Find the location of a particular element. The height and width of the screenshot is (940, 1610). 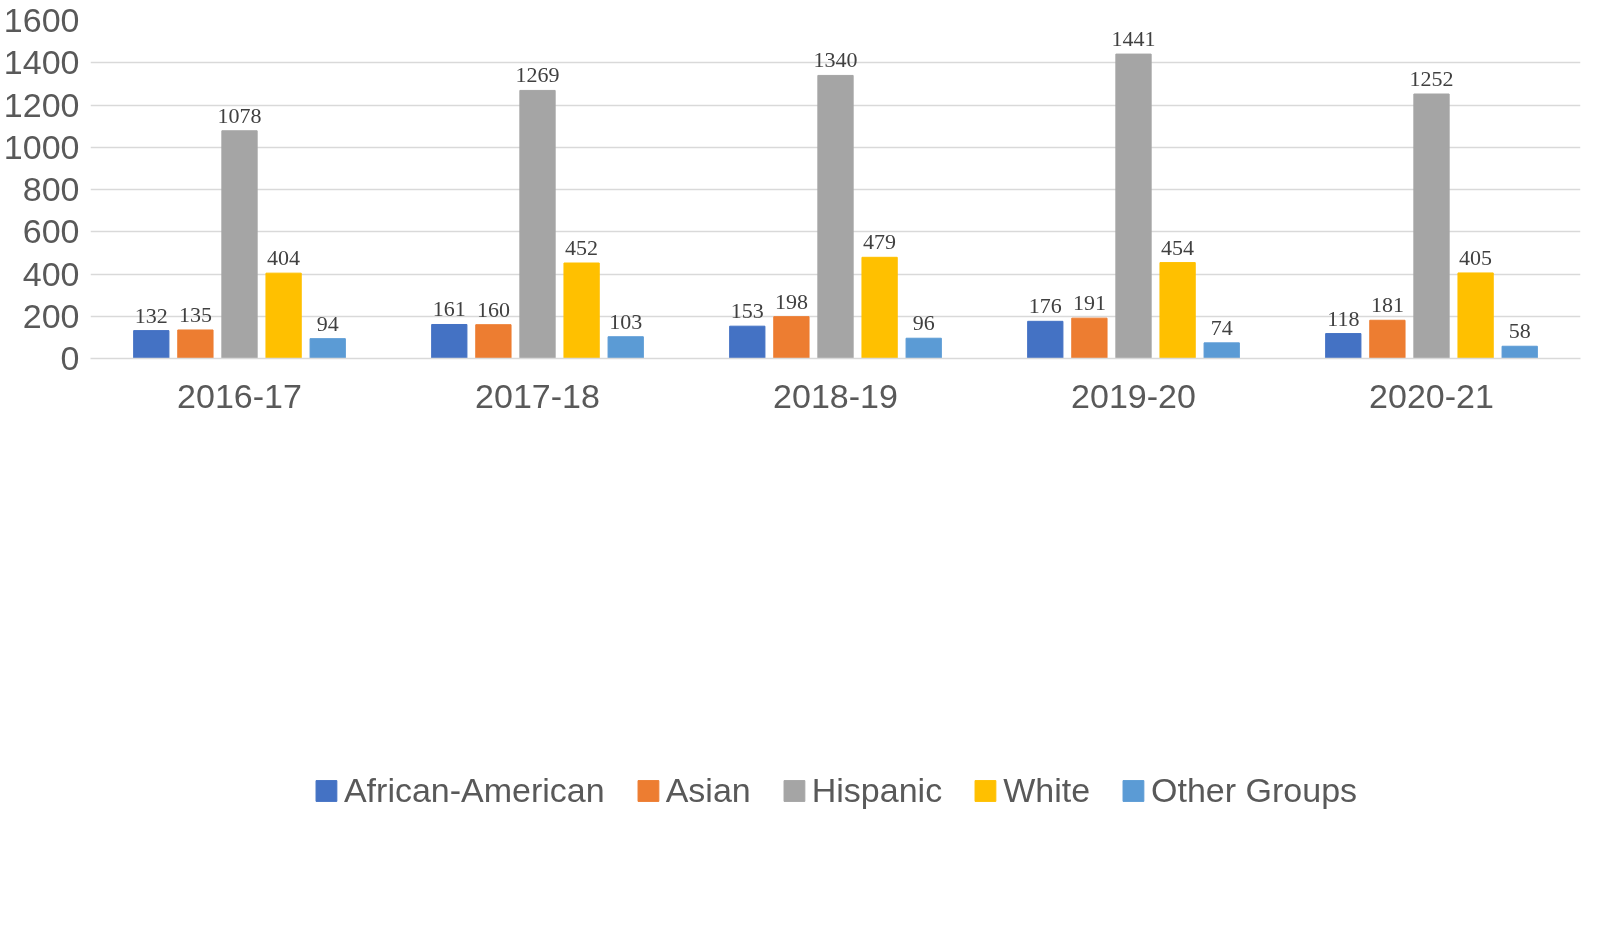

y-tick-label: 1400 is located at coordinates (41, 62).